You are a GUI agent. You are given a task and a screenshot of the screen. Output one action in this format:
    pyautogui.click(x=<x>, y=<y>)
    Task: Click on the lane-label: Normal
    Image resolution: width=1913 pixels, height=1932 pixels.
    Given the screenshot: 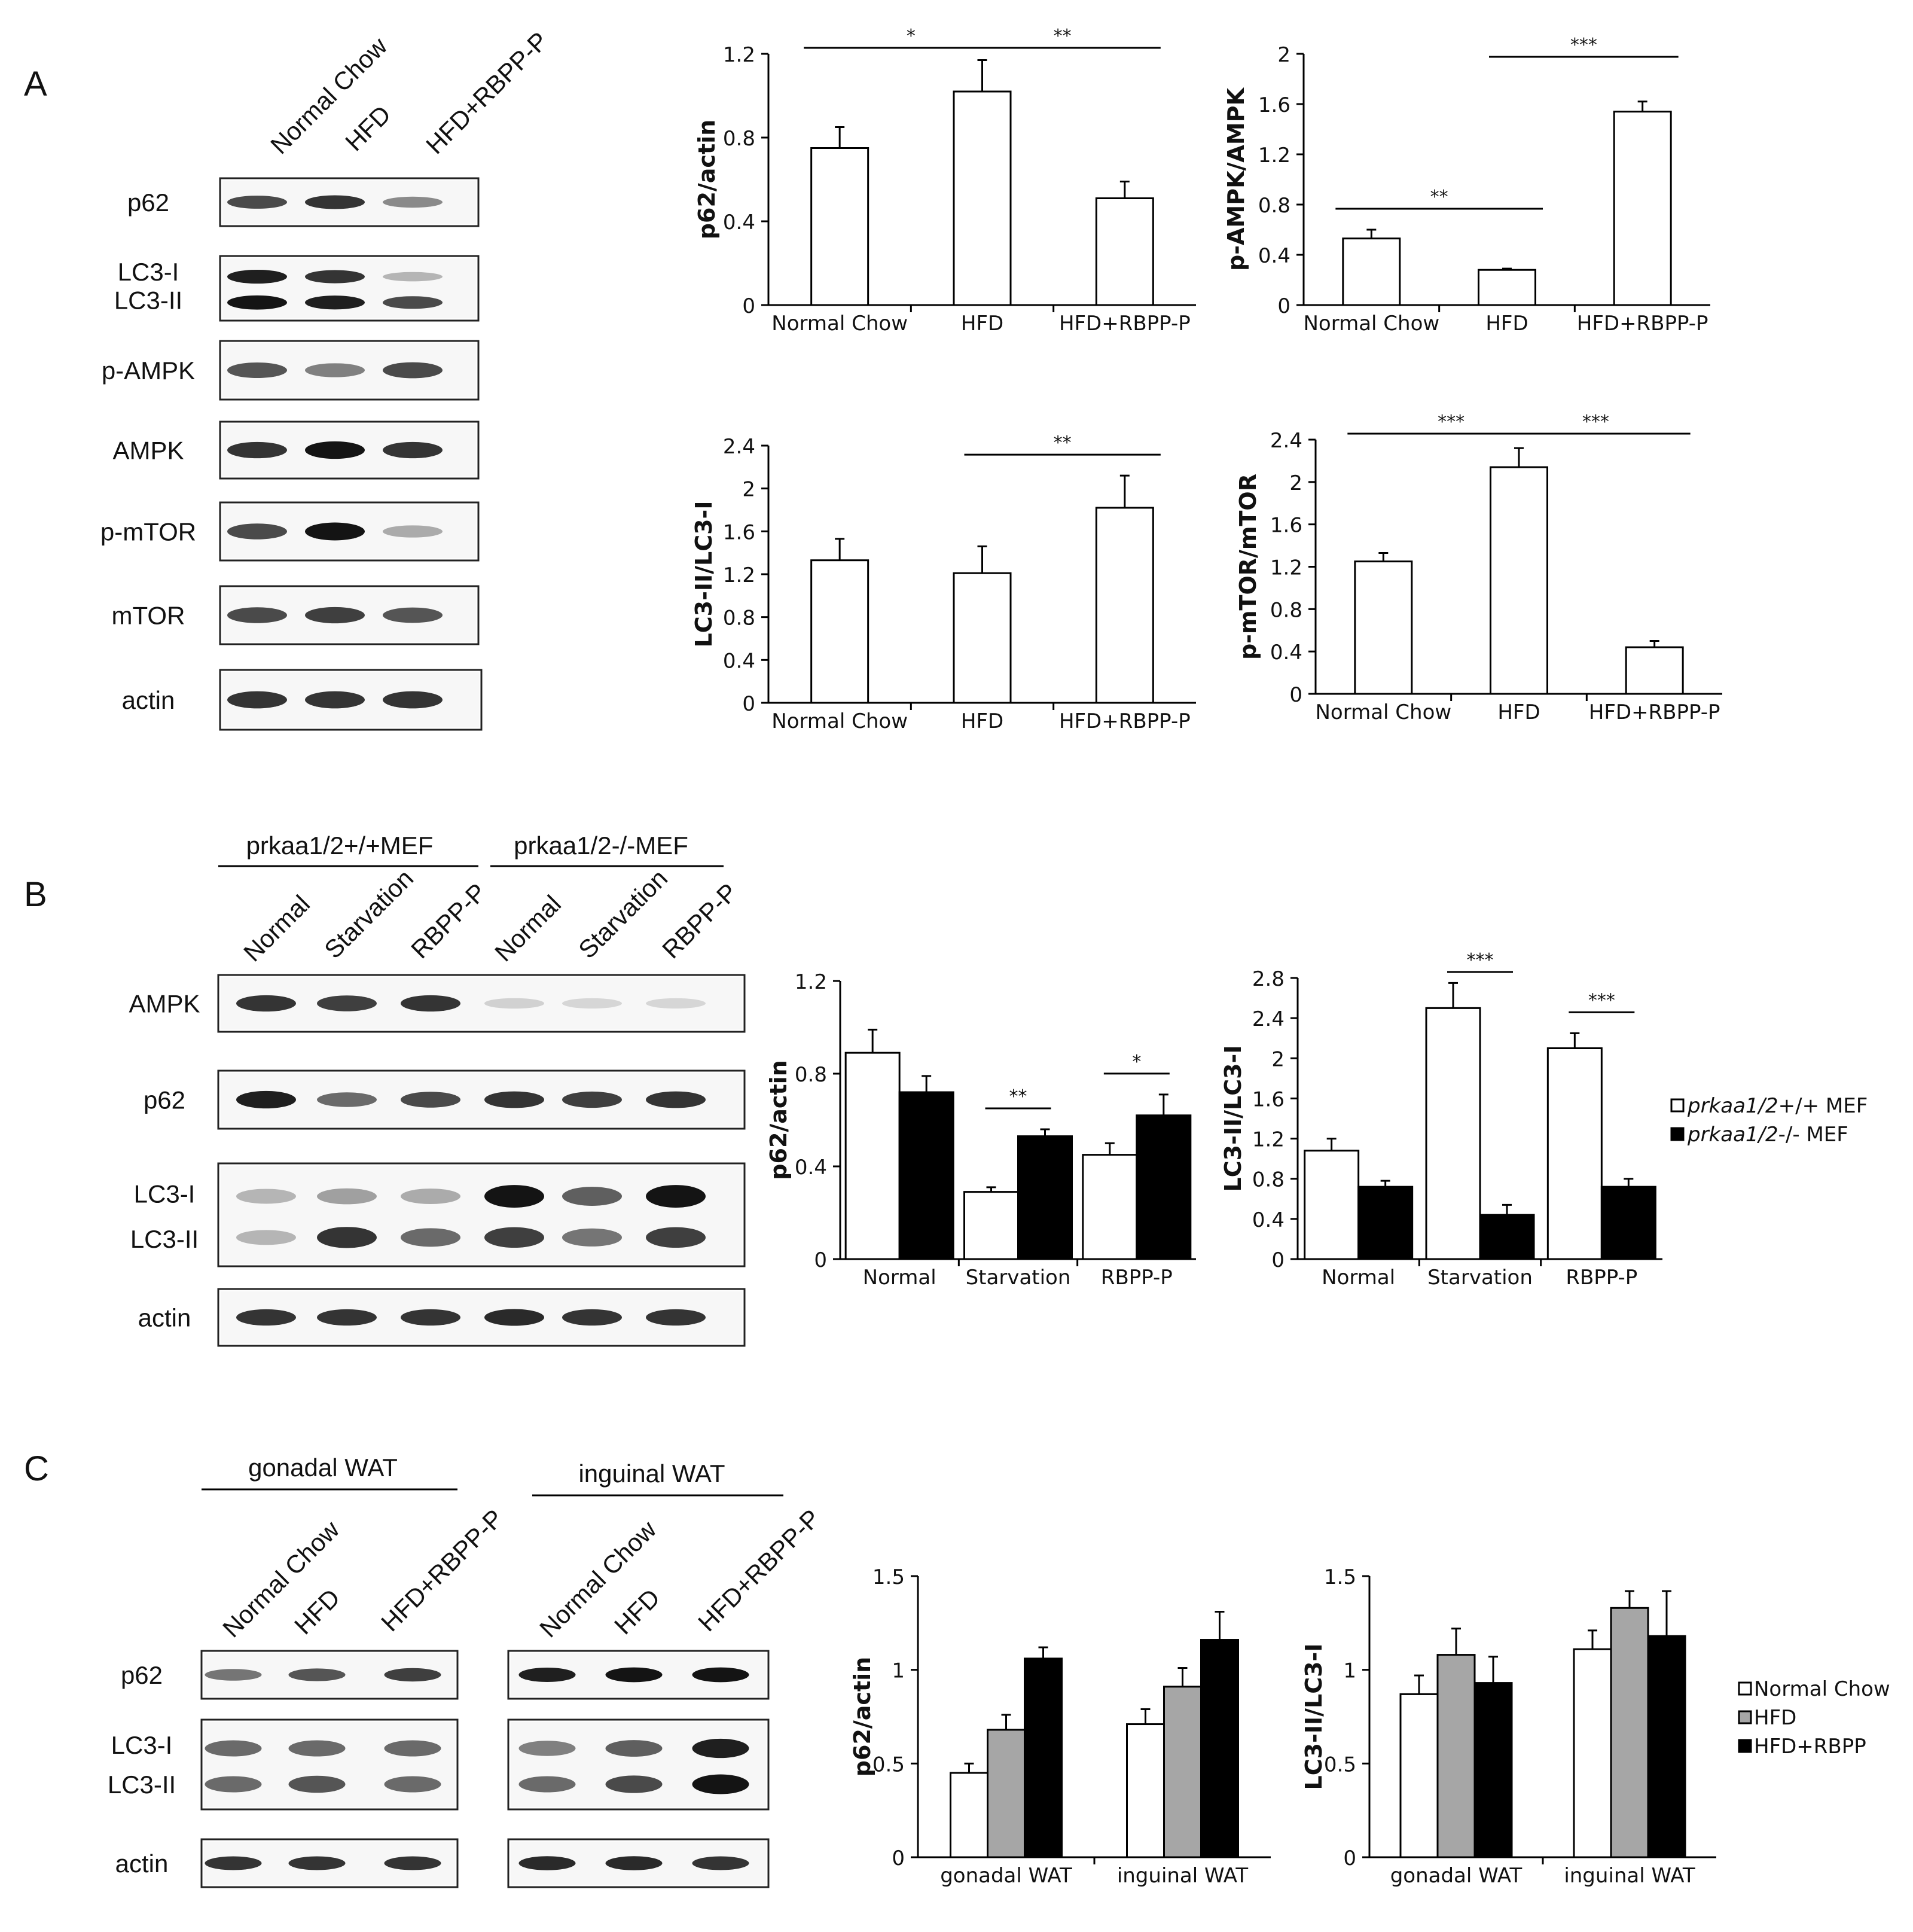 What is the action you would take?
    pyautogui.click(x=276, y=928)
    